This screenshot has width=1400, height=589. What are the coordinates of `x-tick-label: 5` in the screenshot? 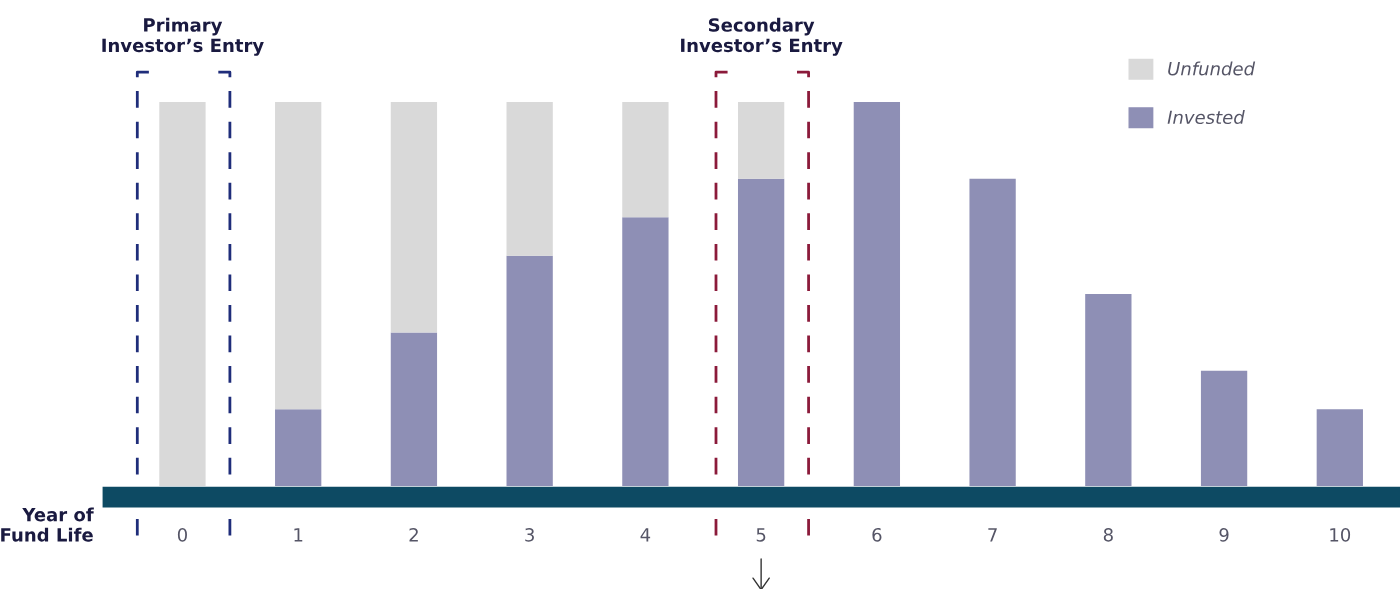 It's located at (761, 535).